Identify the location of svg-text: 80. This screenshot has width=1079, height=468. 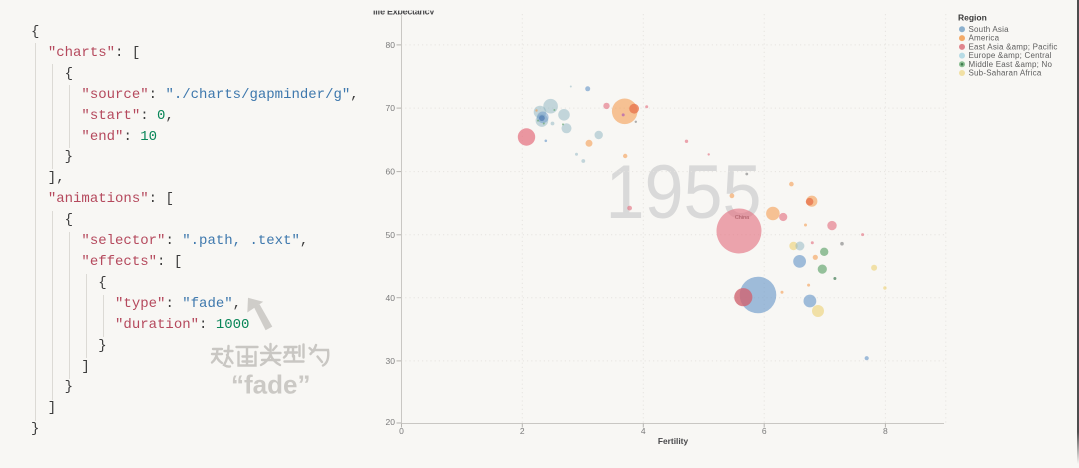
(391, 45).